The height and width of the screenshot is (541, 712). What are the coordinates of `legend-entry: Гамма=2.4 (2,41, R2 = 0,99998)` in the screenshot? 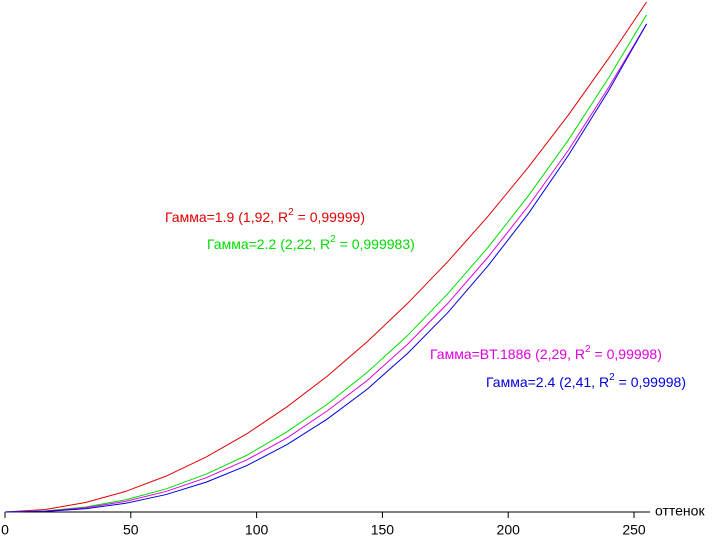 It's located at (586, 381).